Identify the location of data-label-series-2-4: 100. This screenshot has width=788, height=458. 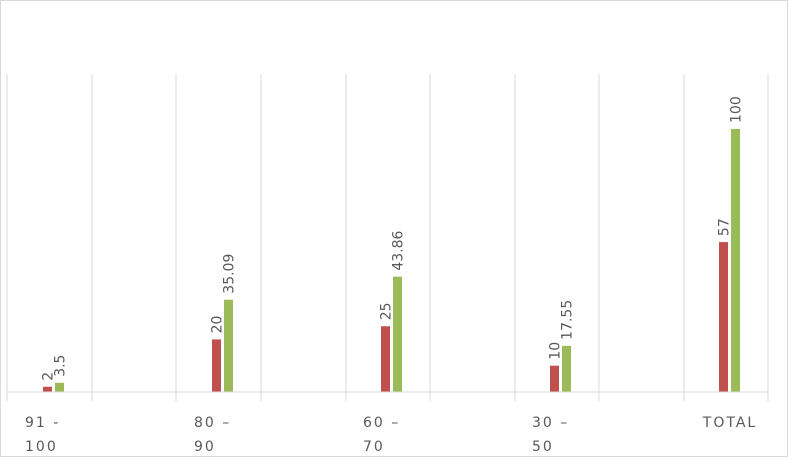
(737, 109).